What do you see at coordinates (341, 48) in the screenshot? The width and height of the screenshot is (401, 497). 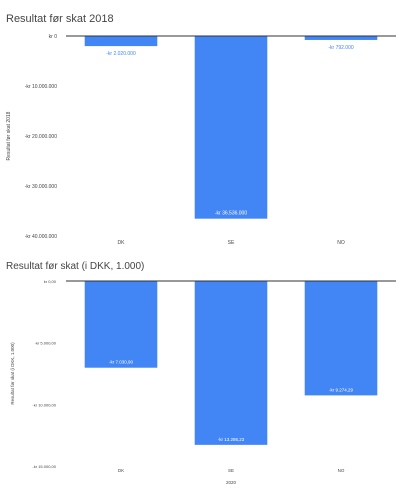 I see `chart-1-data-label: -kr 792.000` at bounding box center [341, 48].